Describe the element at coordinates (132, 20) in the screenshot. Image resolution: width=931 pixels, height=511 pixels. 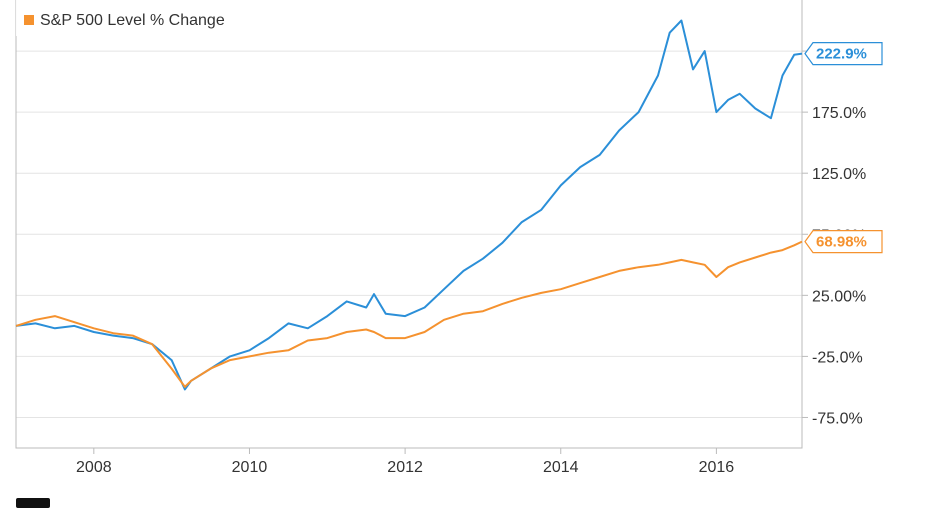
I see `legend-label-2: S&P 500 Level % Change` at that location.